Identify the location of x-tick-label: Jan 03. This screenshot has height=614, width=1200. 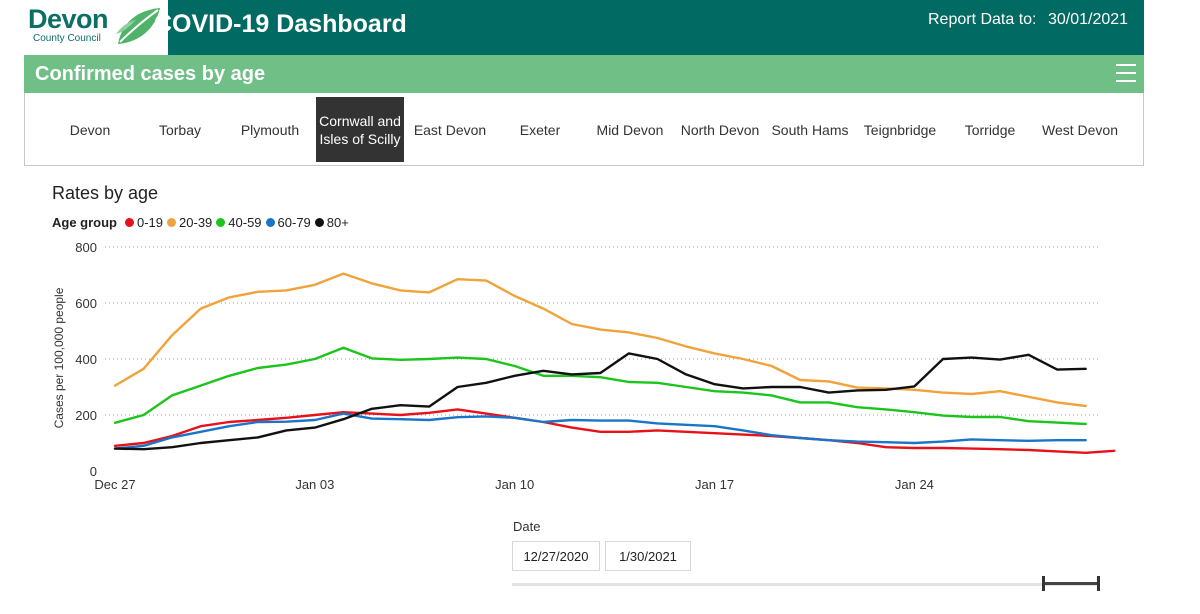
(314, 484).